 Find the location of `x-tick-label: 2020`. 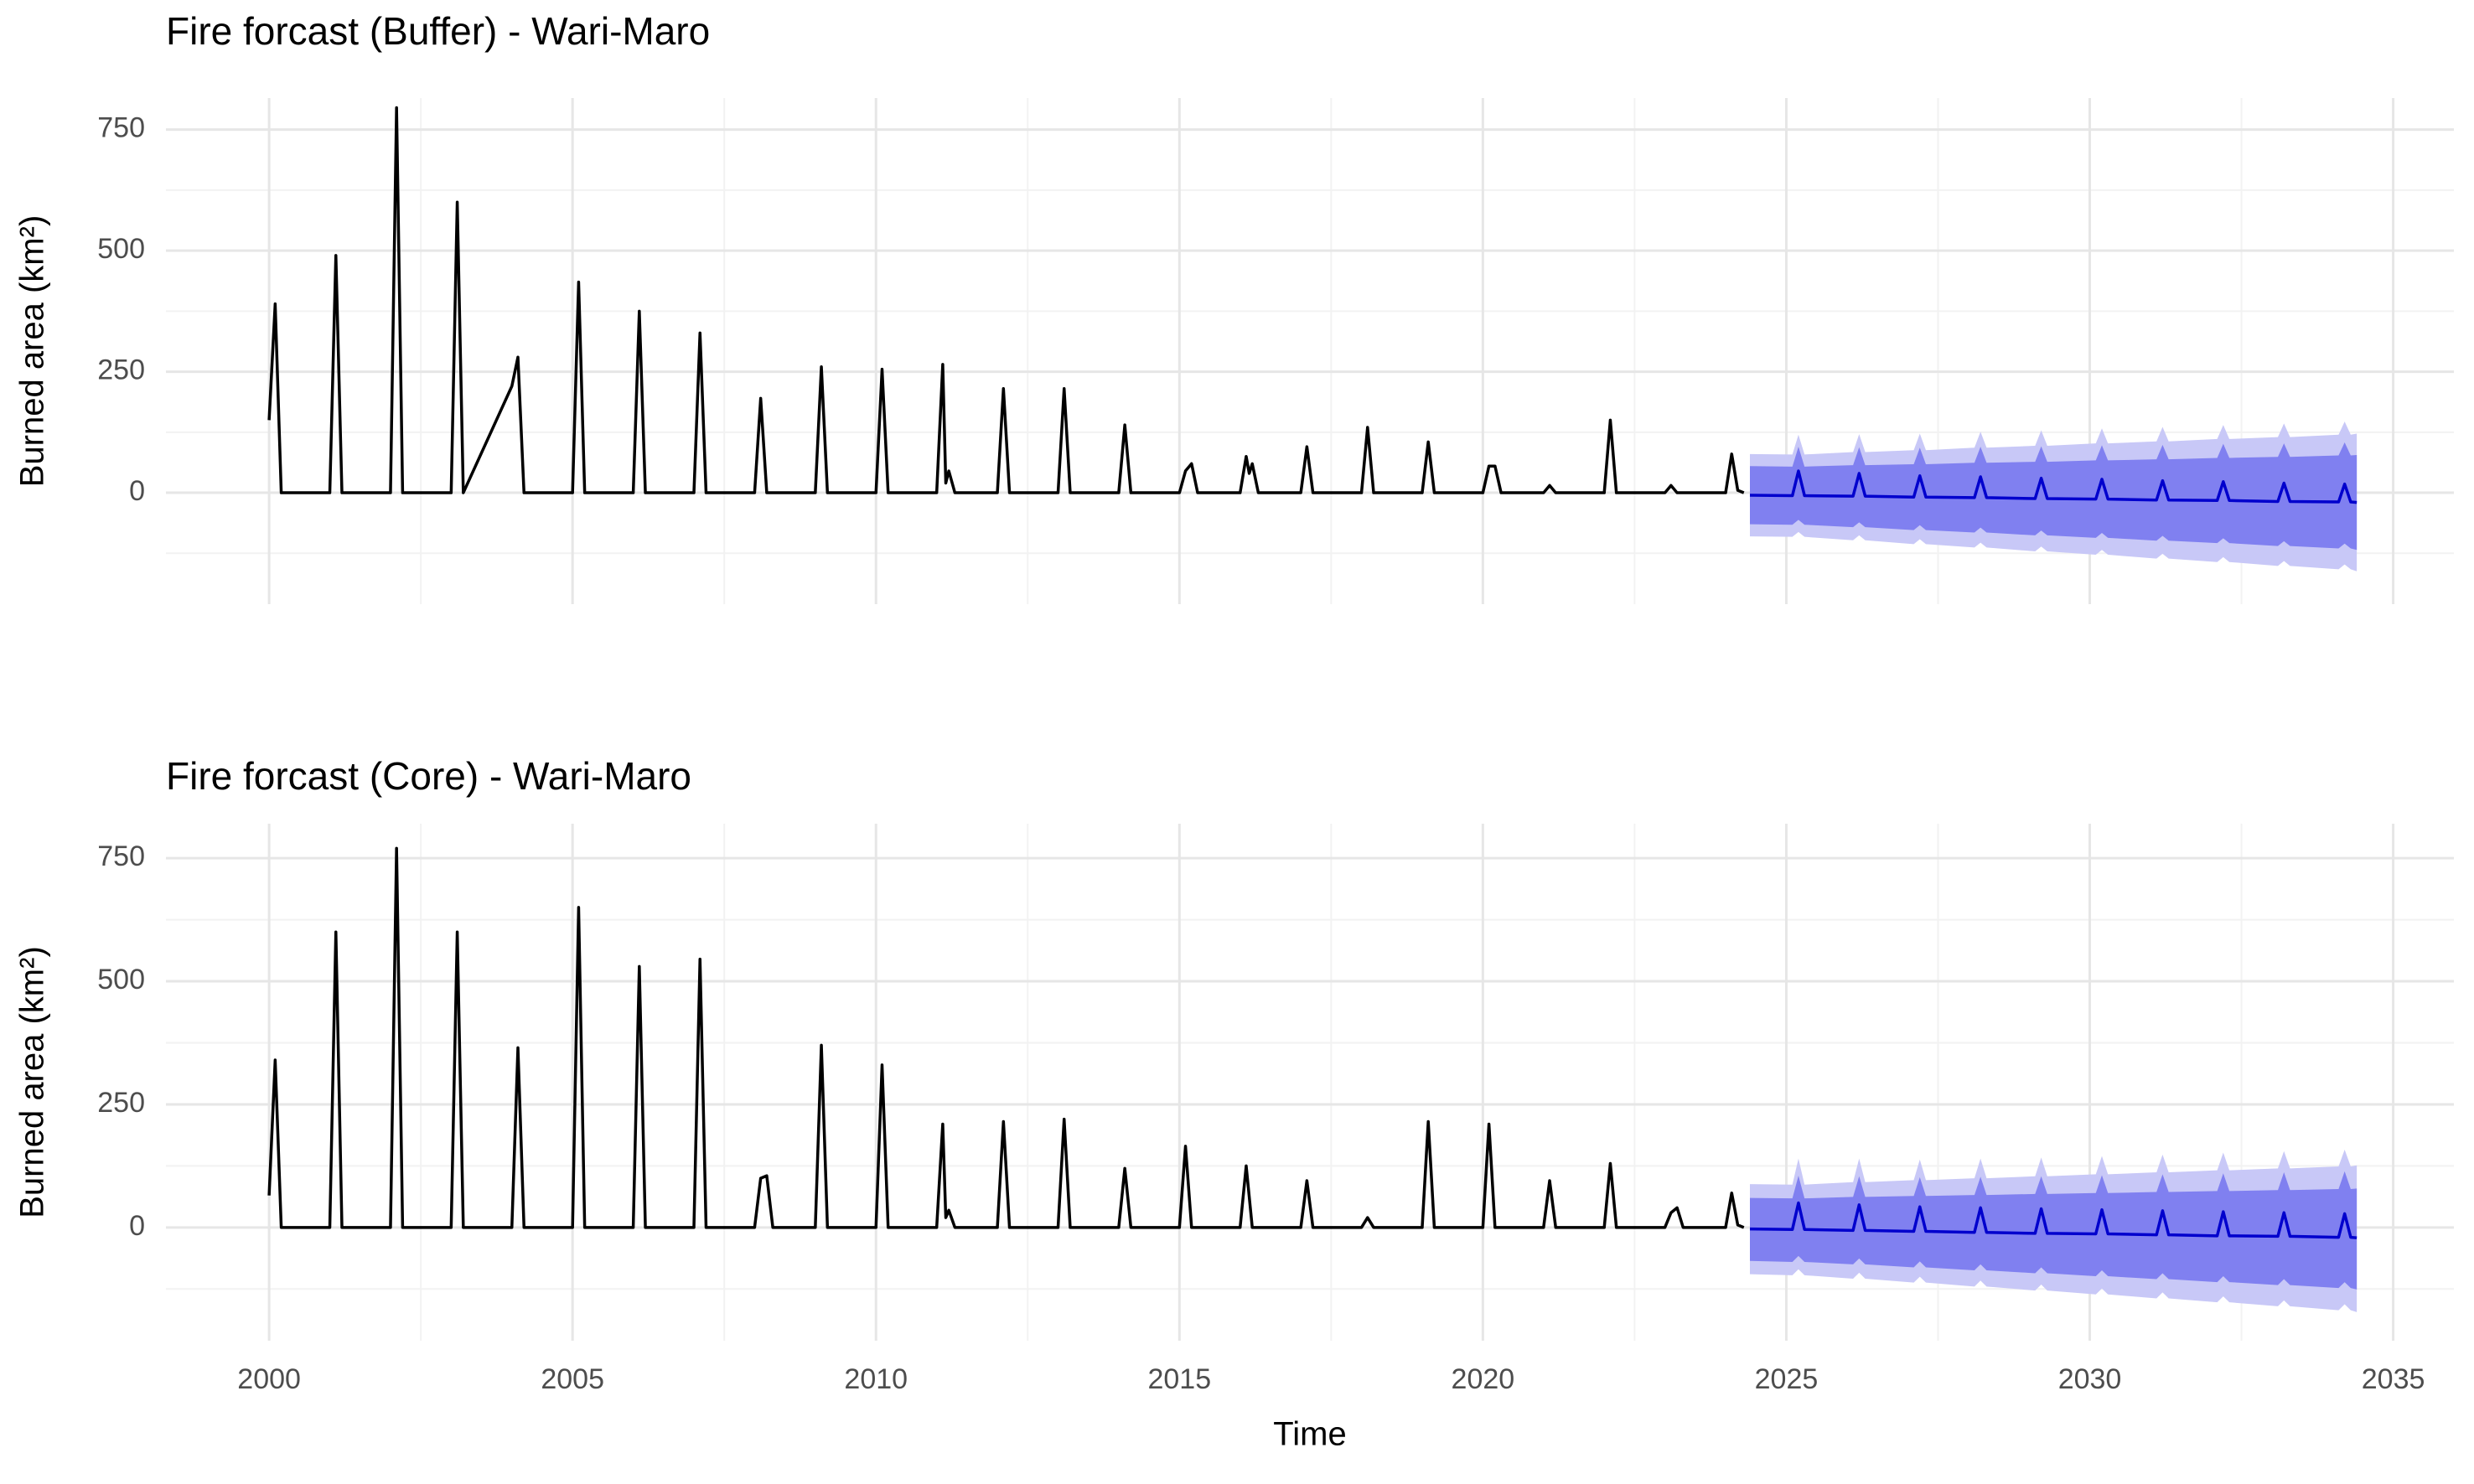

x-tick-label: 2020 is located at coordinates (1483, 1379).